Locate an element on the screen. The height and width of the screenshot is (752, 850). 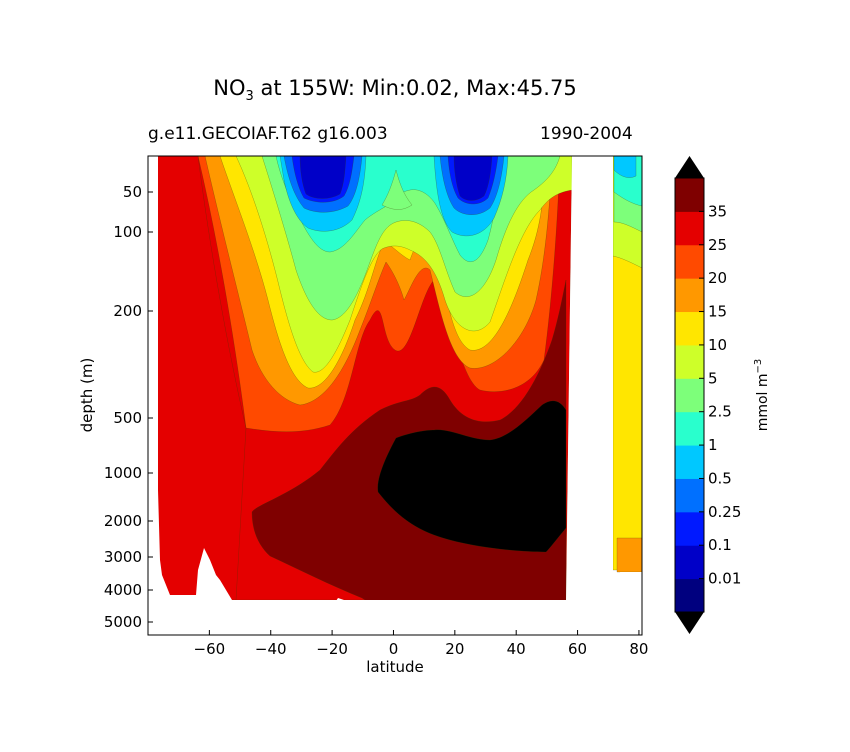
land-mask-right is located at coordinates (589, 380).